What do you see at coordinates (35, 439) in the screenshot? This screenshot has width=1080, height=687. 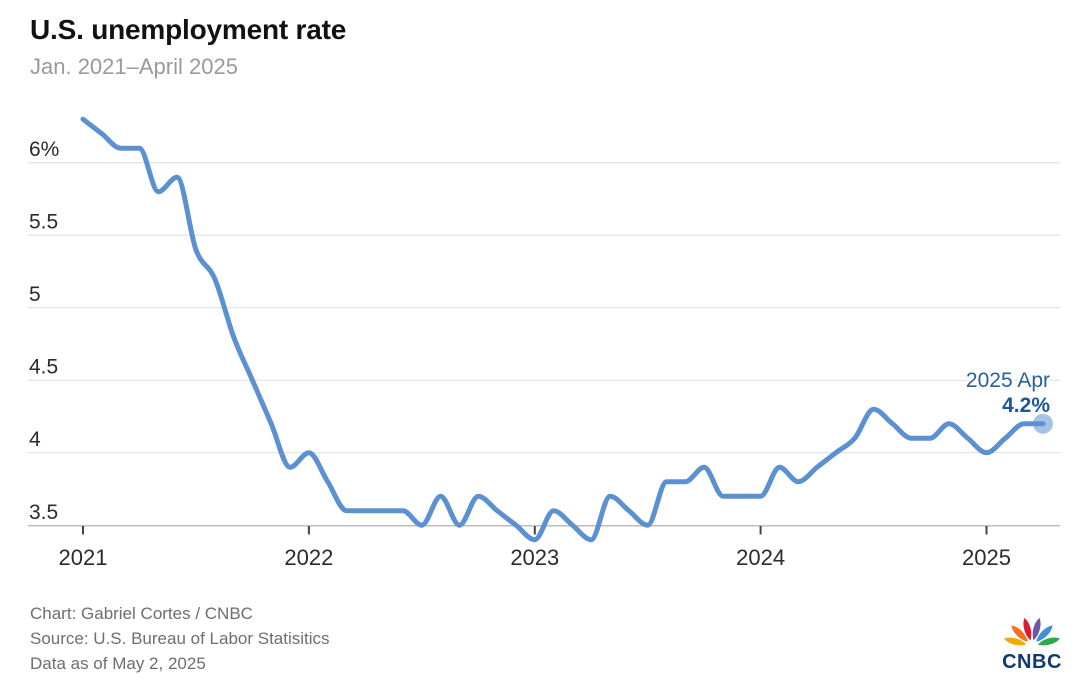 I see `y-axis-label: 4` at bounding box center [35, 439].